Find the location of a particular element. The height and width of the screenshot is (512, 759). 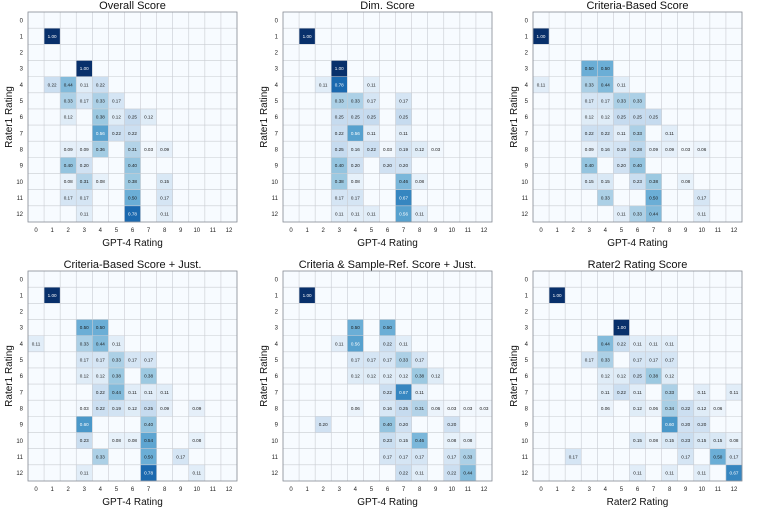

plot-frame is located at coordinates (387, 376).